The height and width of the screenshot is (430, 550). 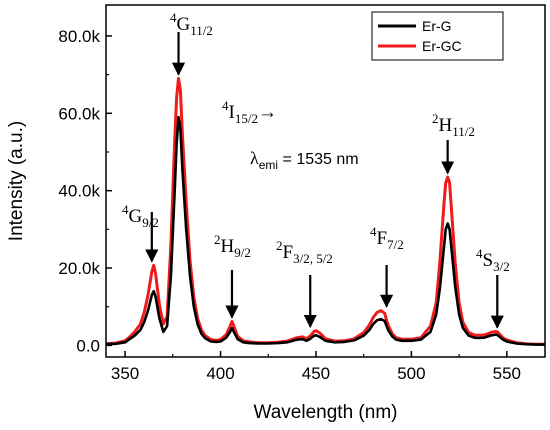 I want to click on x-tick-label: 450, so click(x=316, y=373).